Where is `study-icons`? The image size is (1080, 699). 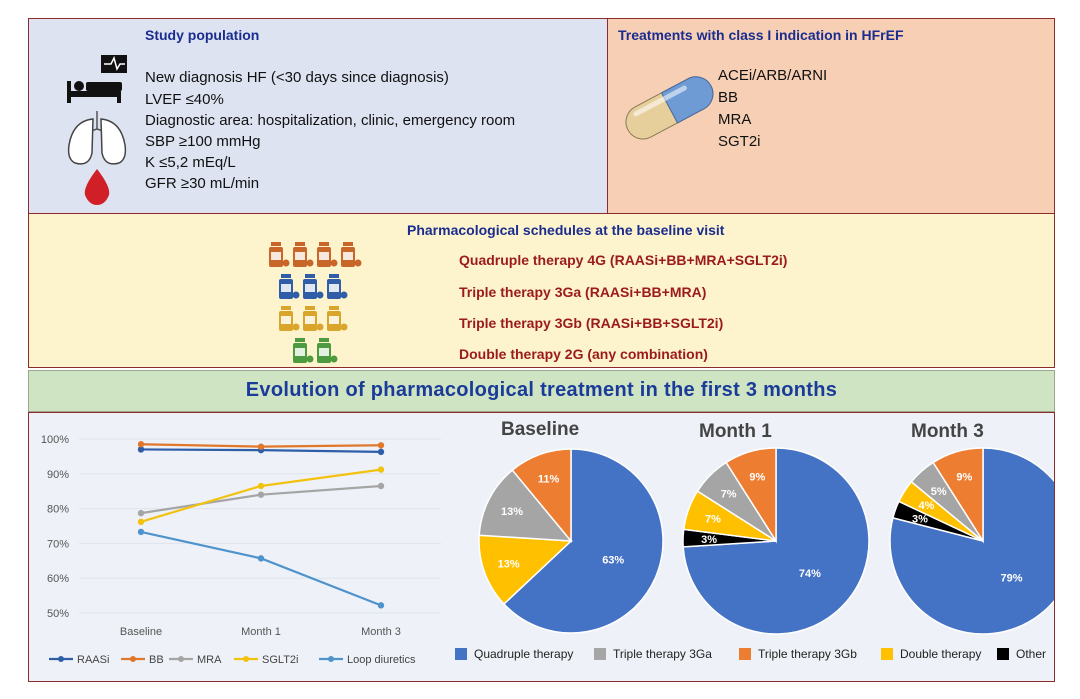 study-icons is located at coordinates (97, 130).